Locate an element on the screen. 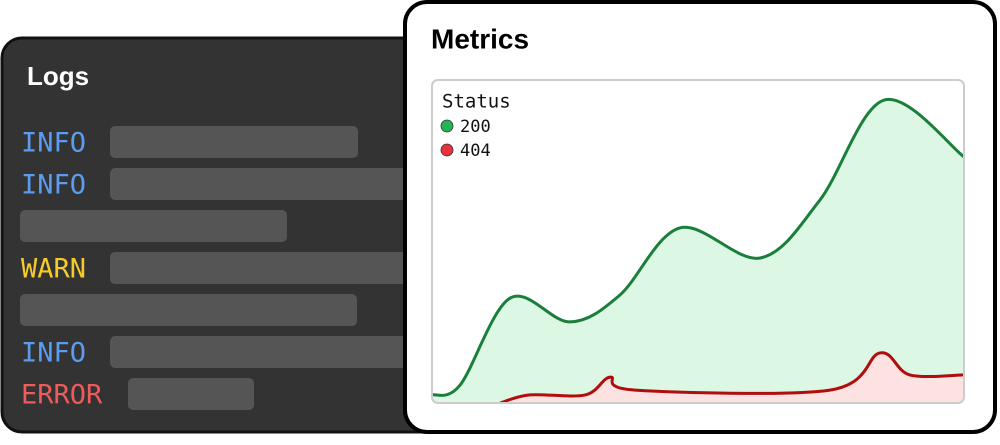 The height and width of the screenshot is (445, 1000). legend-title: Status is located at coordinates (476, 102).